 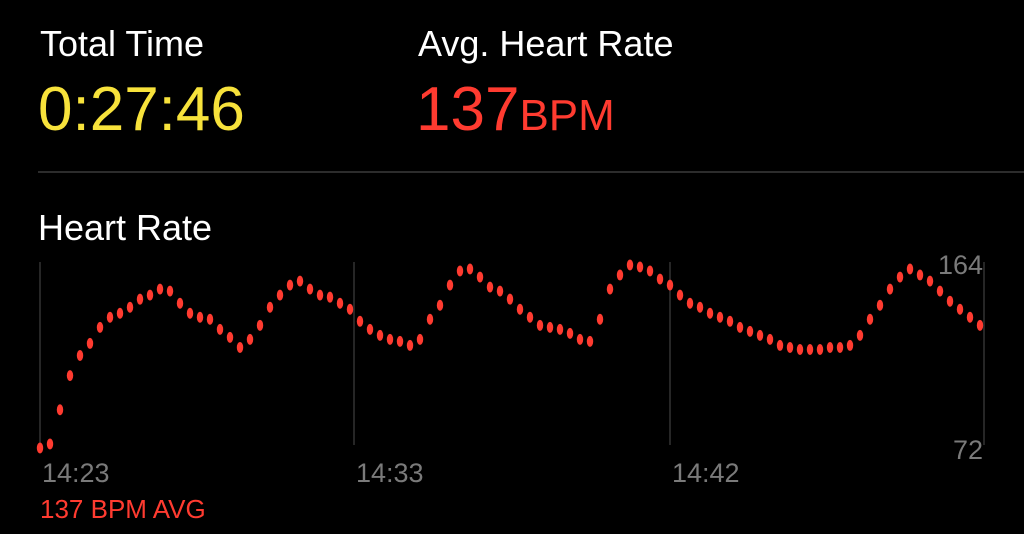 What do you see at coordinates (123, 509) in the screenshot?
I see `annotation: 137 BPM AVG` at bounding box center [123, 509].